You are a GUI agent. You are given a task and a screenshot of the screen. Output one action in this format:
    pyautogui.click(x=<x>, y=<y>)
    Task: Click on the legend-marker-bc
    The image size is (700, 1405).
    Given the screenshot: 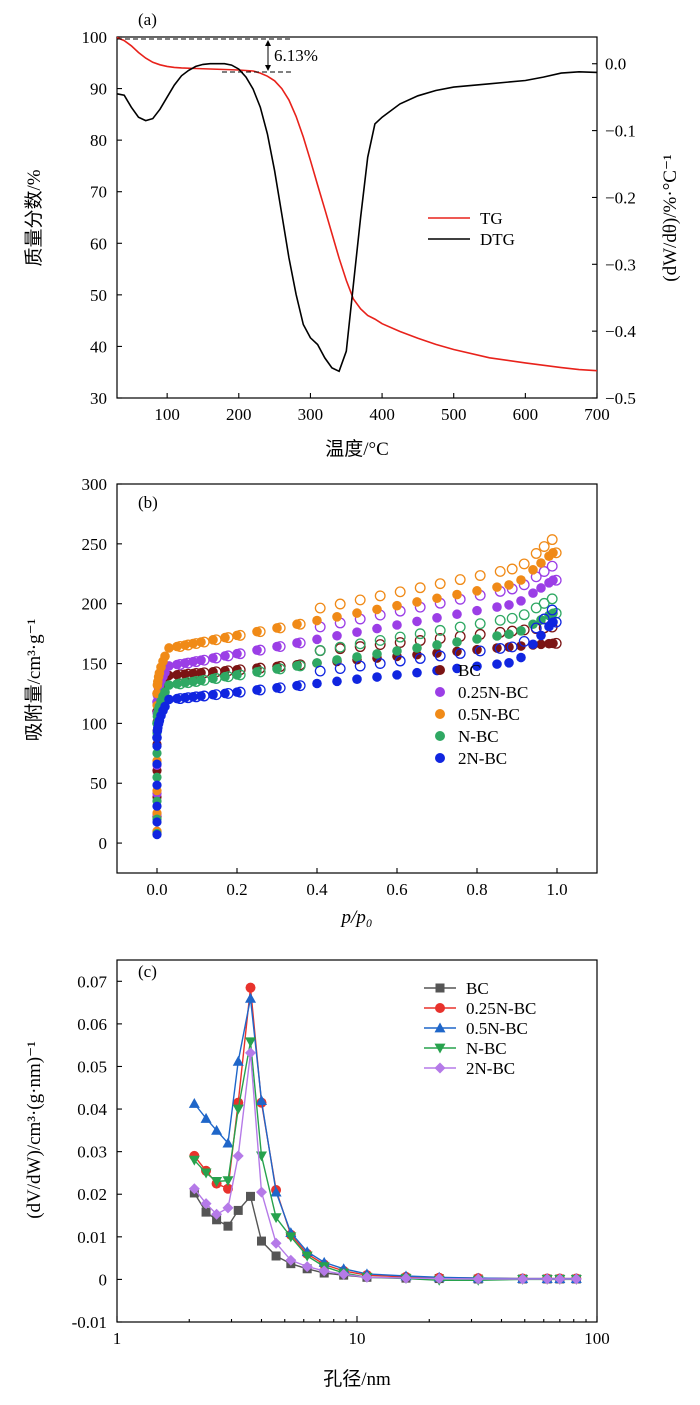 What is the action you would take?
    pyautogui.click(x=440, y=670)
    